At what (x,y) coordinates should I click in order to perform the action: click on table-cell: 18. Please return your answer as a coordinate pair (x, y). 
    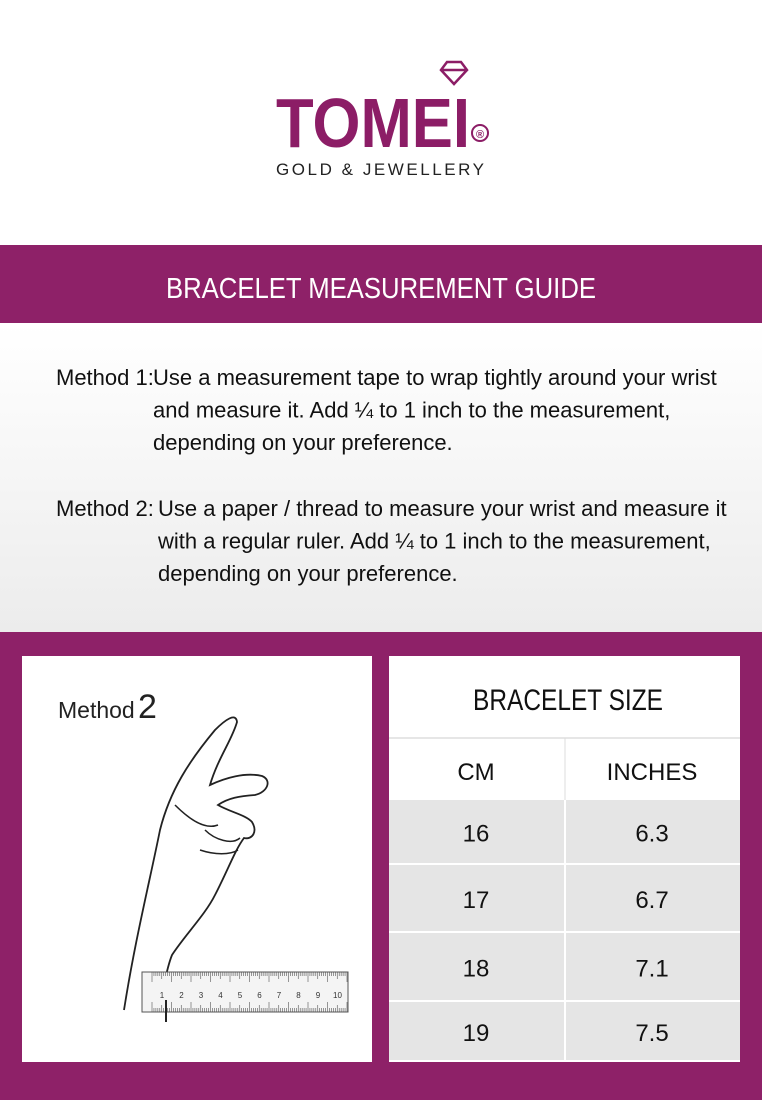
    Looking at the image, I should click on (476, 969).